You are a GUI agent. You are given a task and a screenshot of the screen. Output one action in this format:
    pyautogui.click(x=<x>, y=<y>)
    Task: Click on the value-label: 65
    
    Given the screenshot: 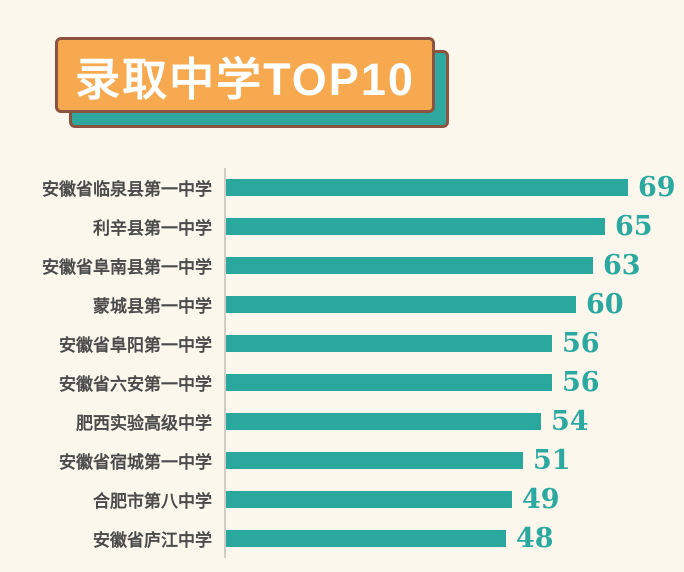 What is the action you would take?
    pyautogui.click(x=634, y=226)
    